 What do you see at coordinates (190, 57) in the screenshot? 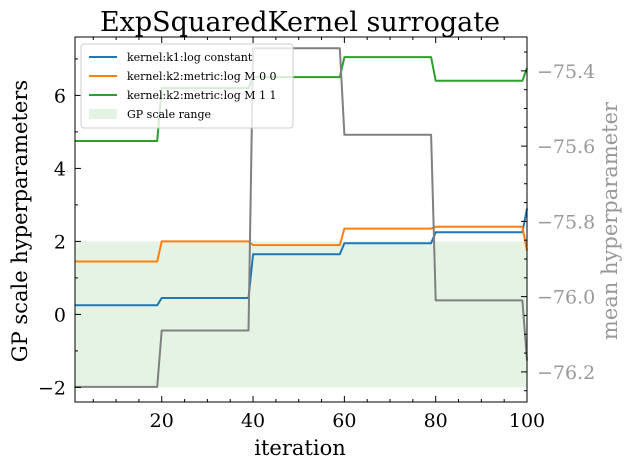
I see `legend-label: kernel:k1:log constant` at bounding box center [190, 57].